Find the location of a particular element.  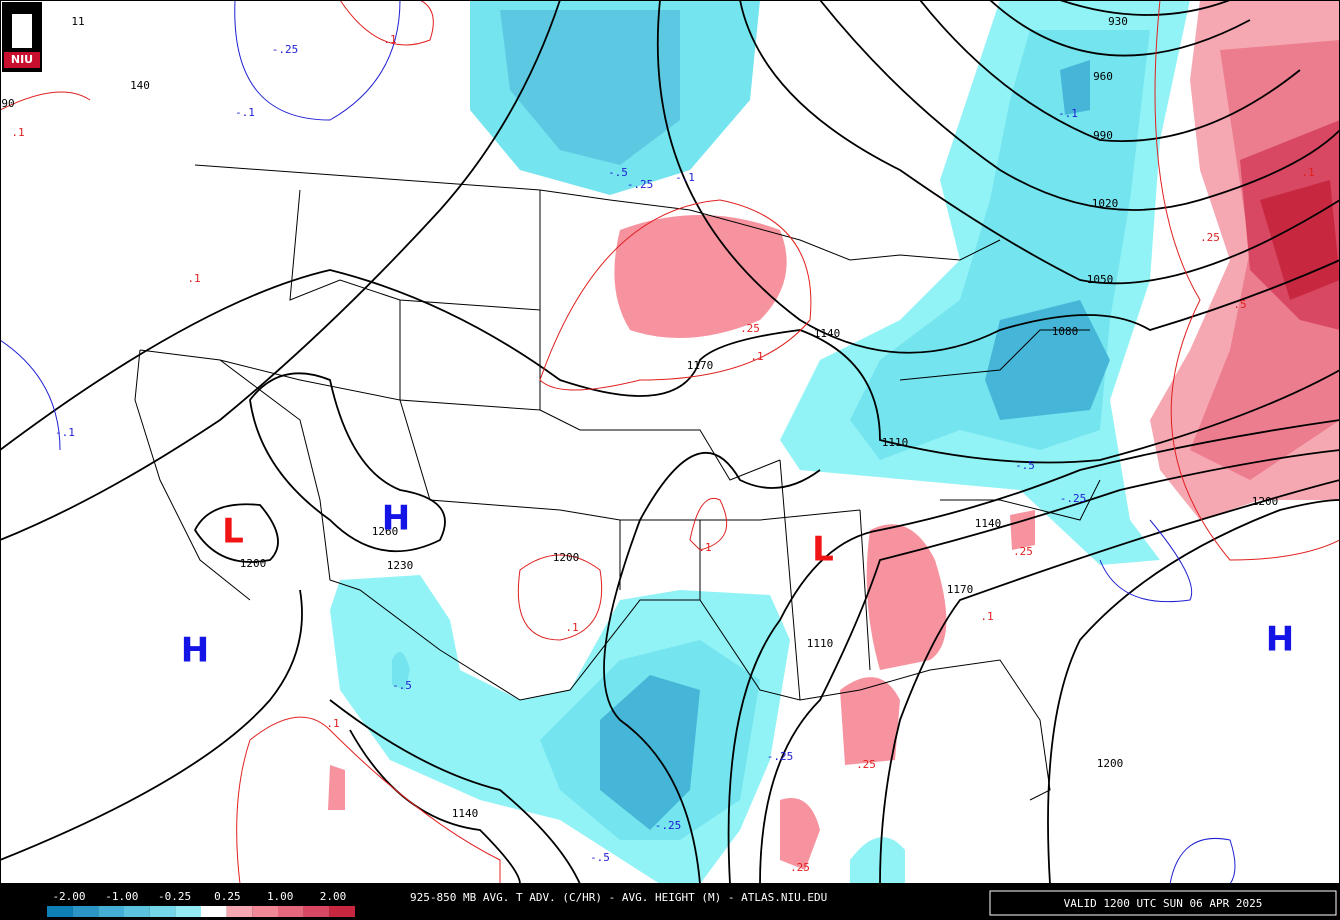

valid-box is located at coordinates (1163, 903).